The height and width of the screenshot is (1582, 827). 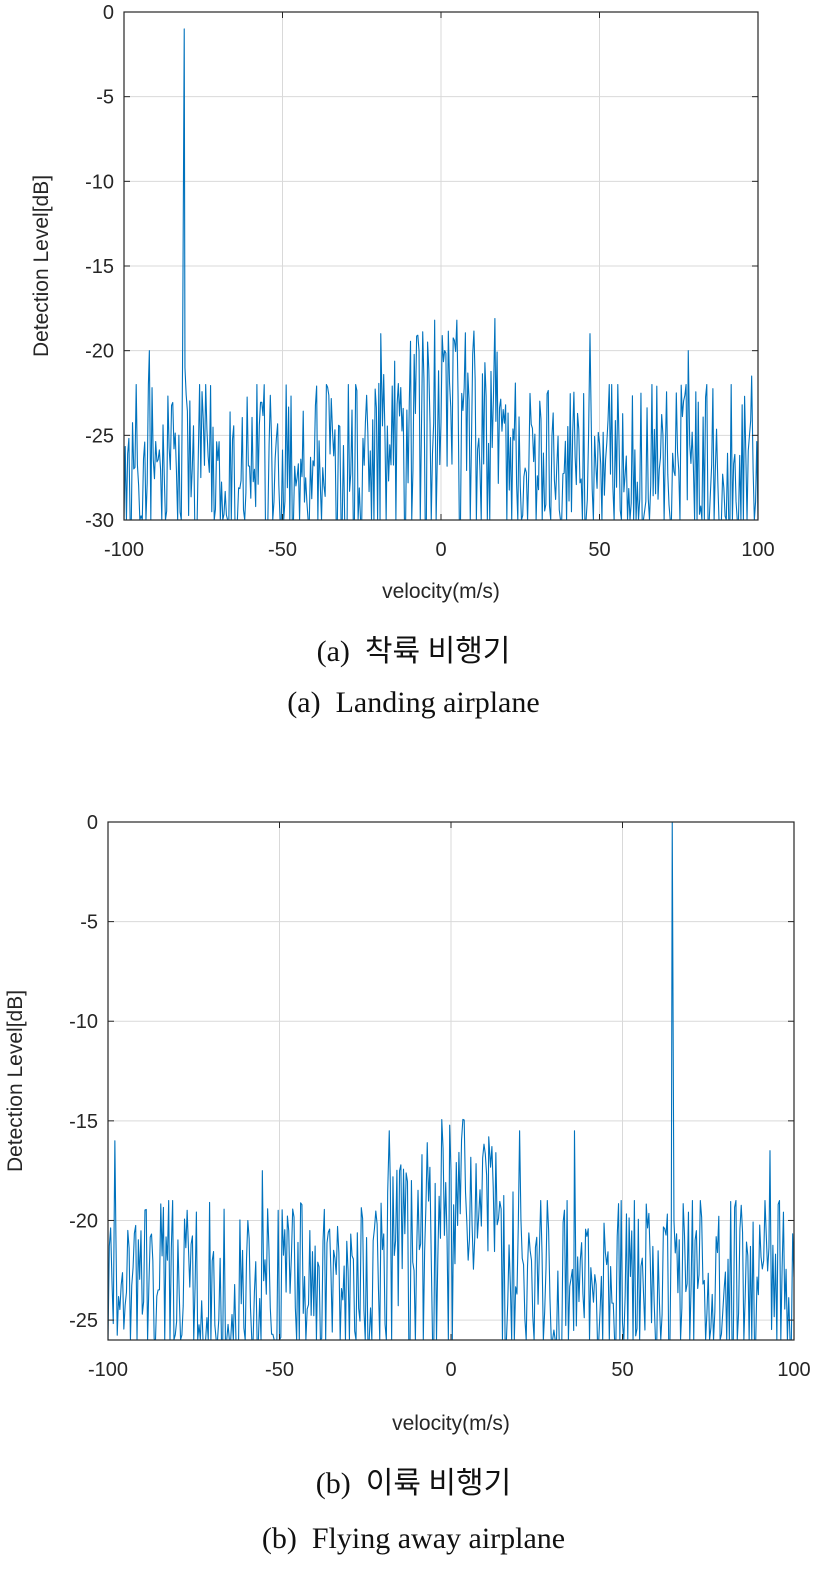 I want to click on caption-b-english: (b) Flying away airplane, so click(x=413, y=1538).